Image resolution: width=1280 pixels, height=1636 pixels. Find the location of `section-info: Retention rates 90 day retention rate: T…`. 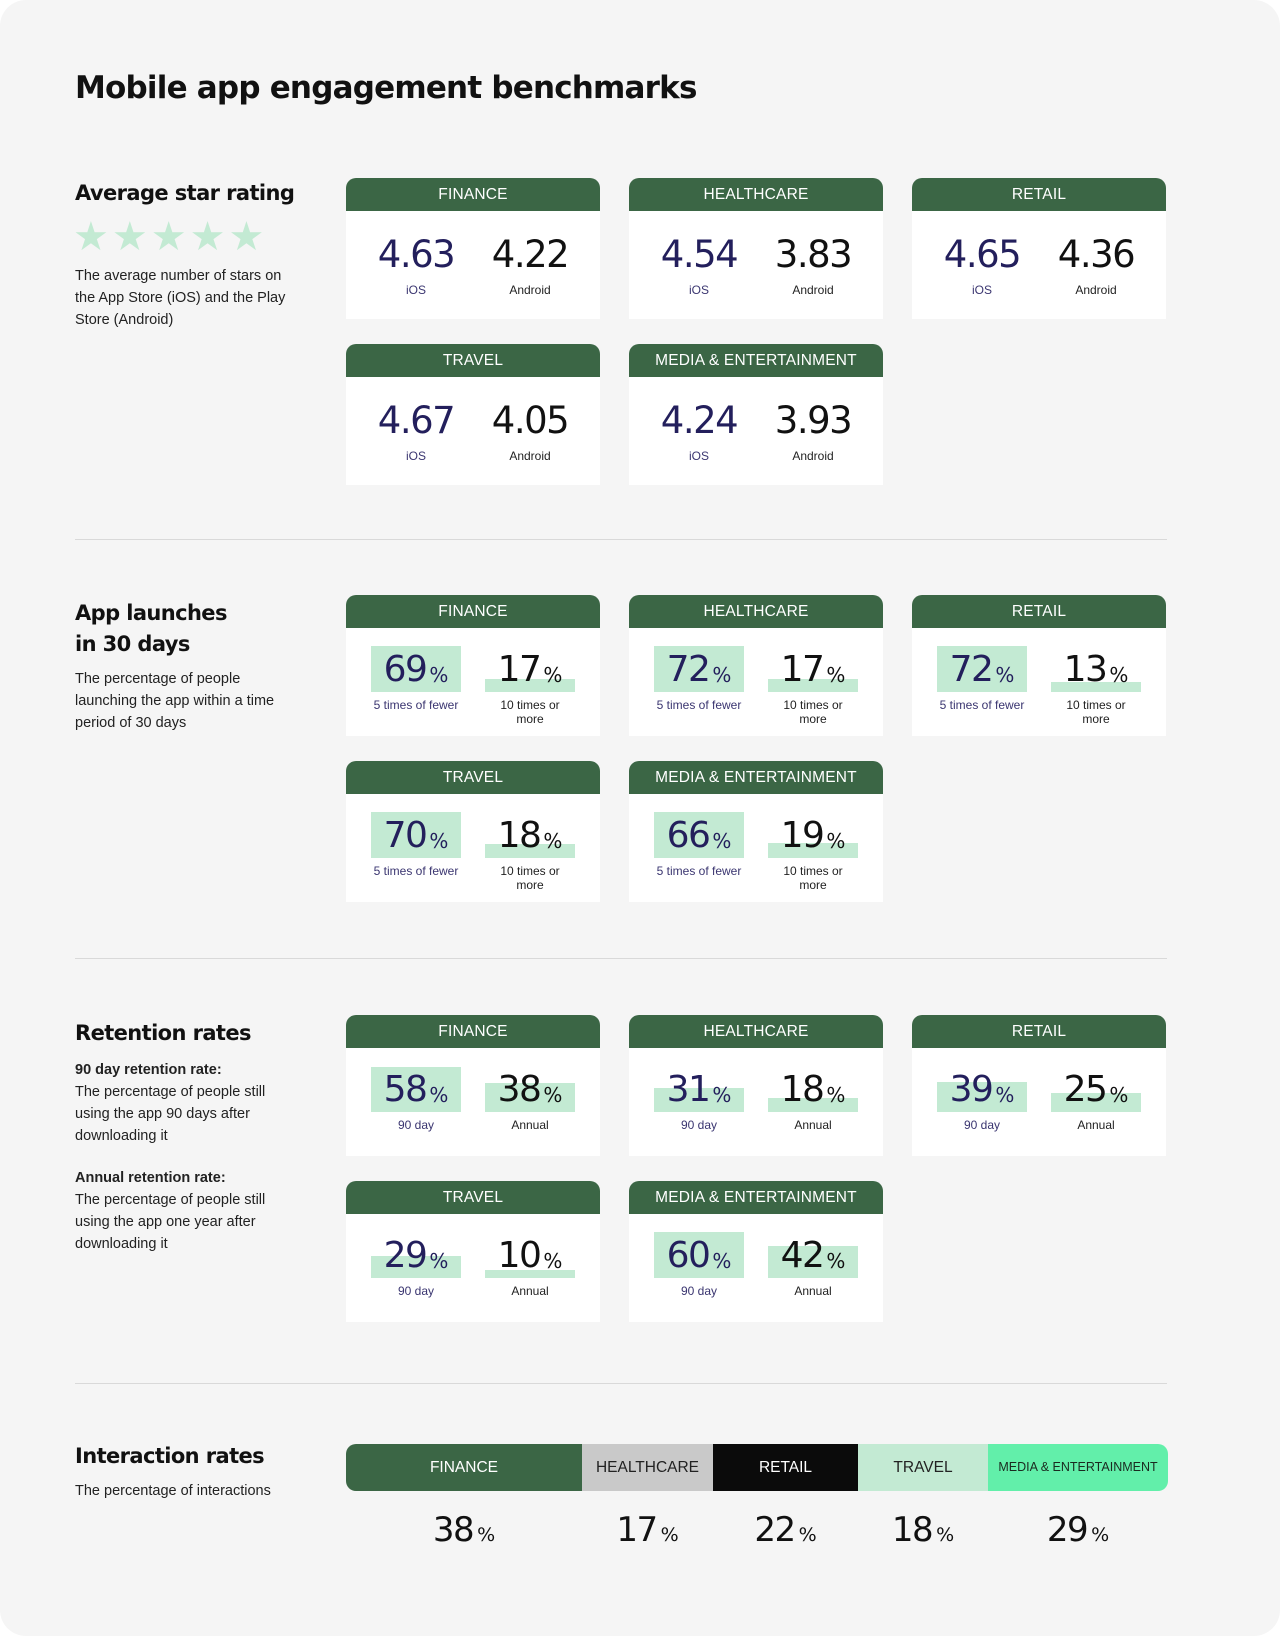

section-info: Retention rates 90 day retention rate: T… is located at coordinates (195, 1136).